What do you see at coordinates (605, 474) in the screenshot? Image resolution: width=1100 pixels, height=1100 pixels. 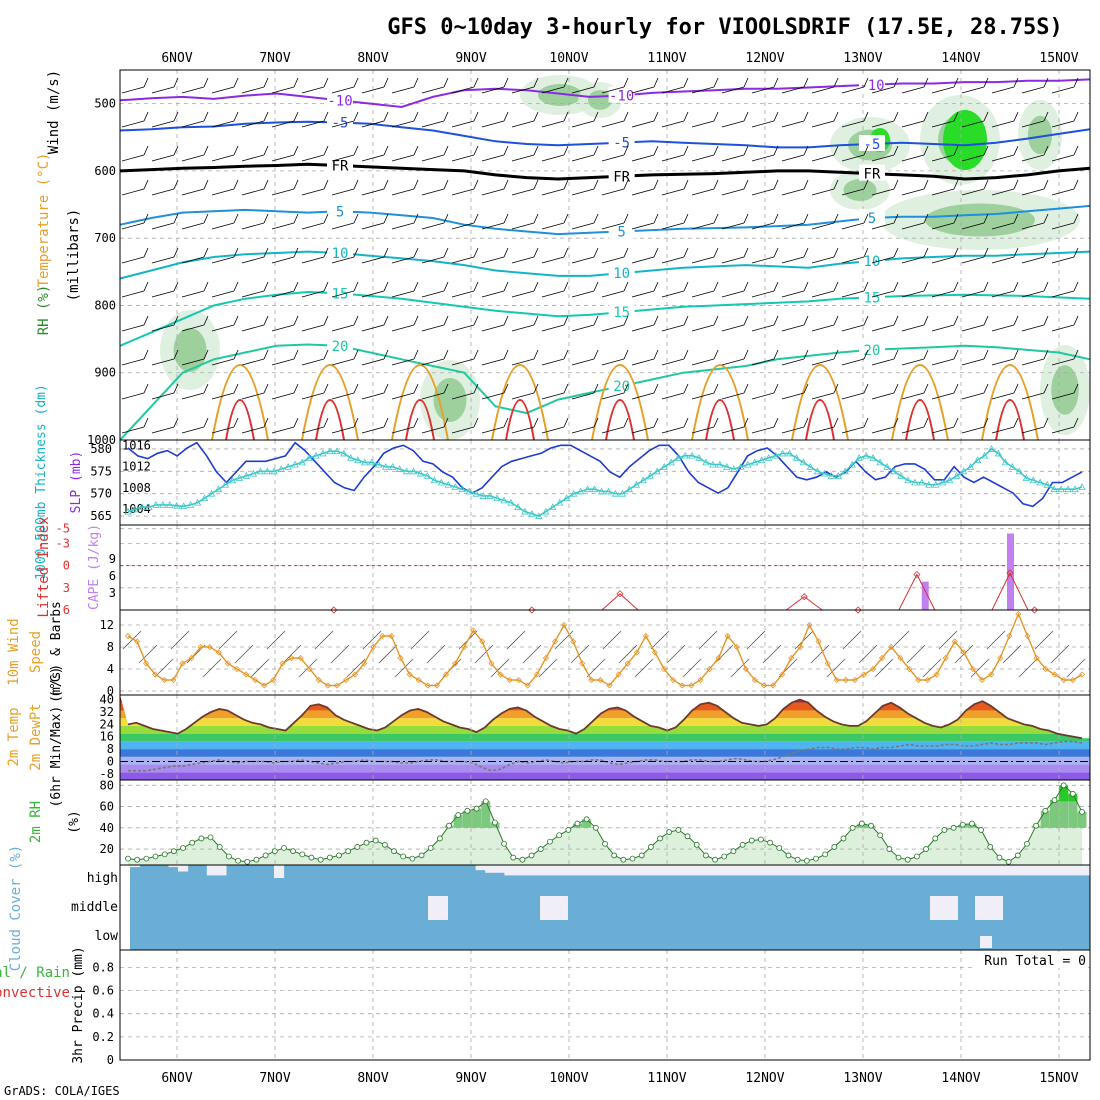 I see `series-line` at bounding box center [605, 474].